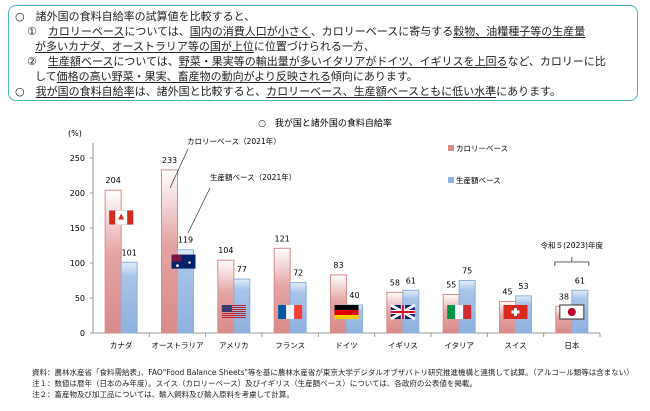  Describe the element at coordinates (86, 31) in the screenshot. I see `text: カロリーベース` at that location.